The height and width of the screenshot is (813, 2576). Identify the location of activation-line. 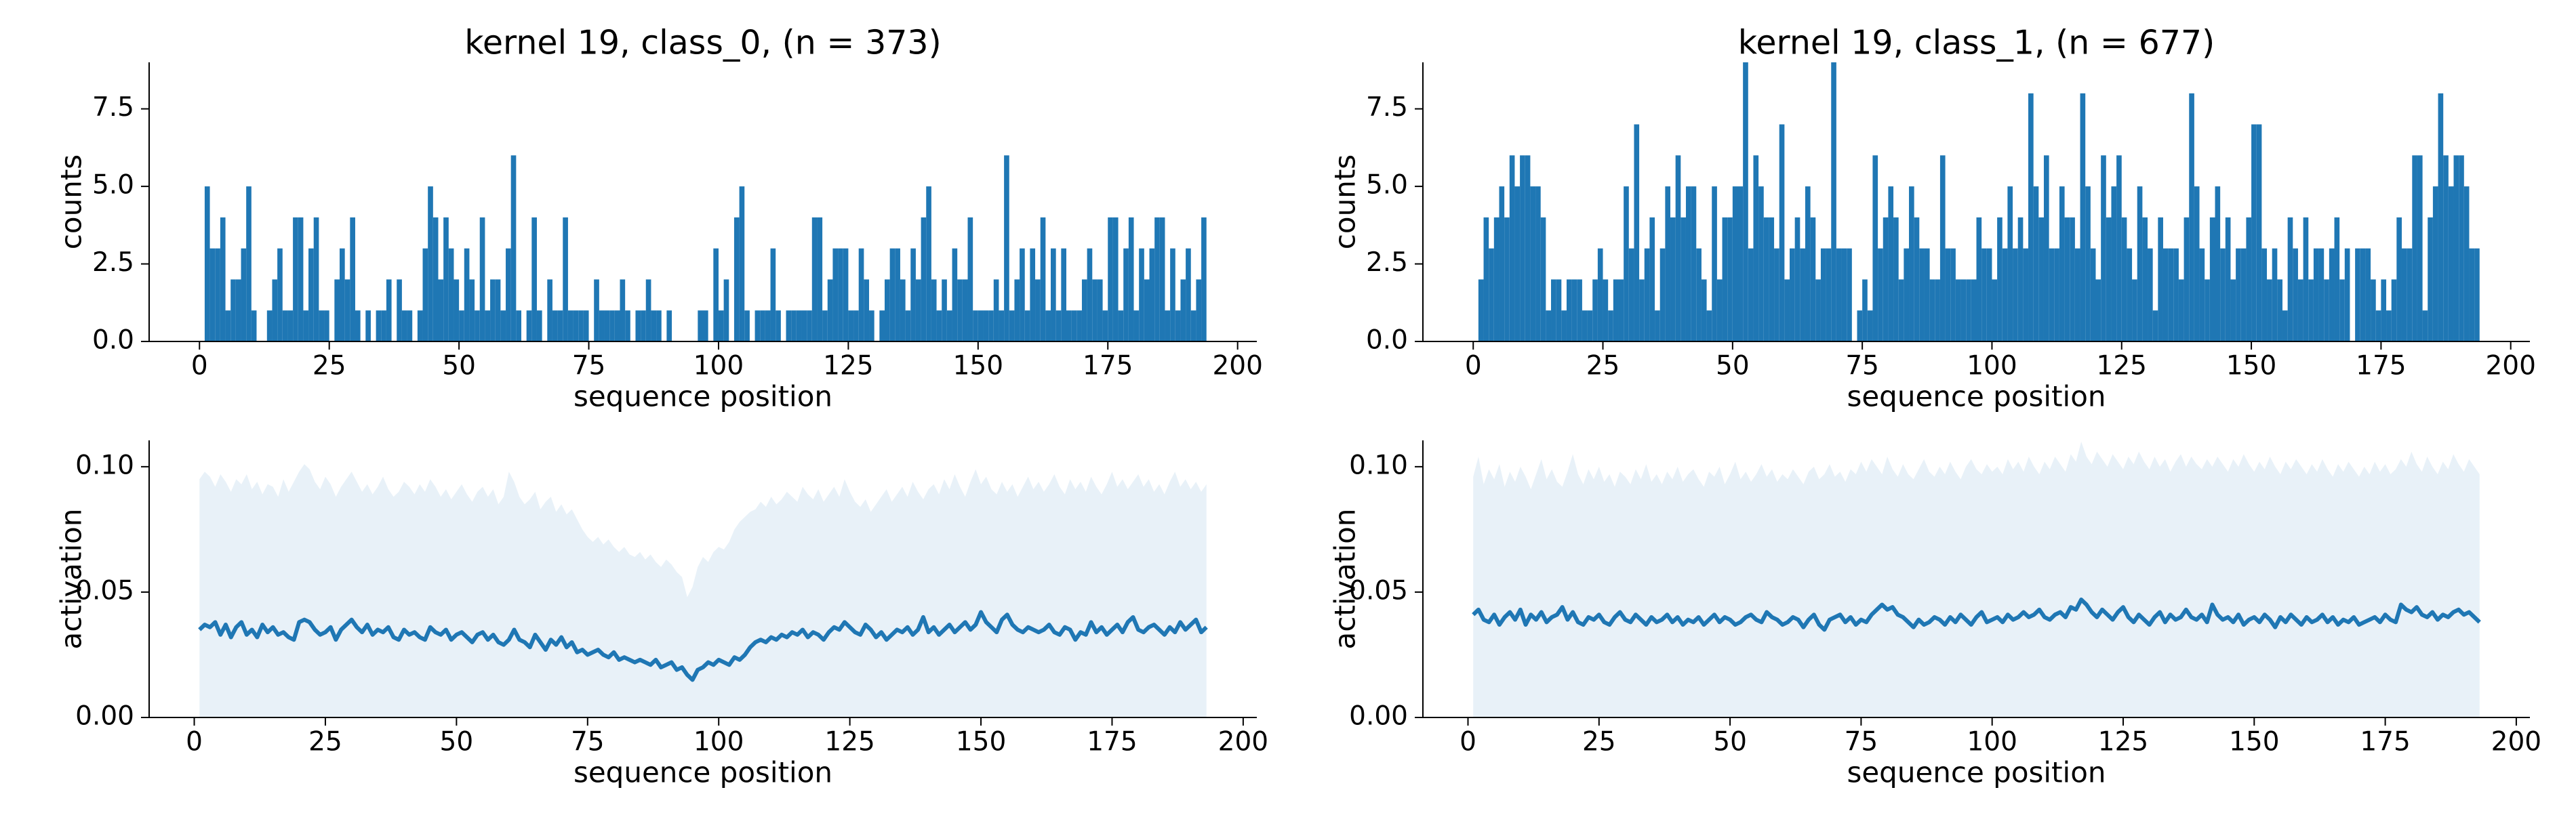
(703, 646).